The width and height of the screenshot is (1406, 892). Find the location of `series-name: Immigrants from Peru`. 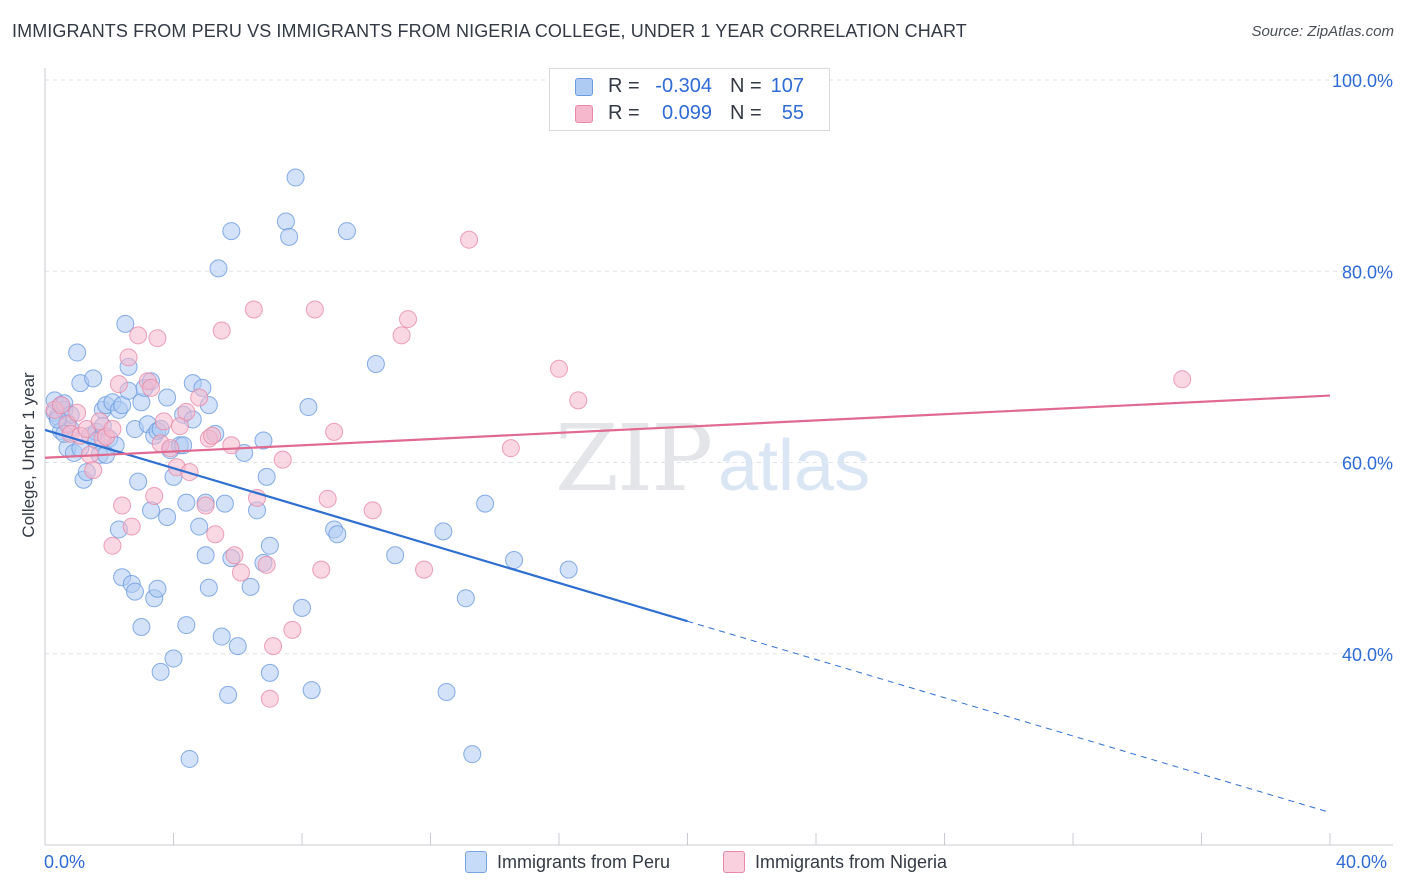

series-name: Immigrants from Peru is located at coordinates (584, 862).